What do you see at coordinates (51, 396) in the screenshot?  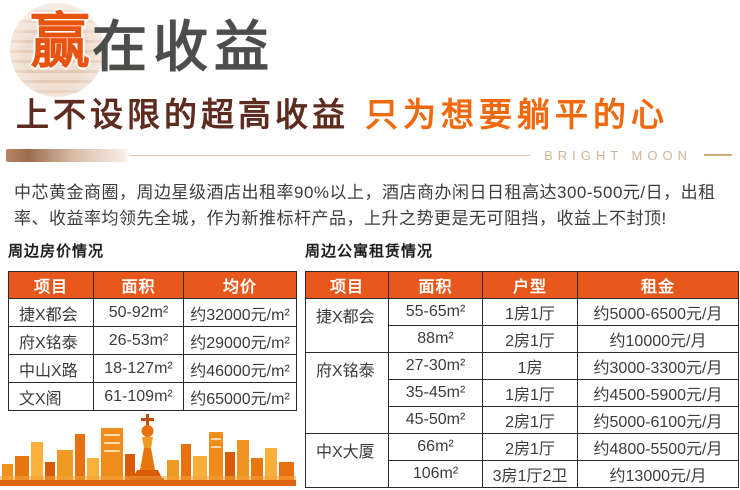 I see `project-cell: 文X阁` at bounding box center [51, 396].